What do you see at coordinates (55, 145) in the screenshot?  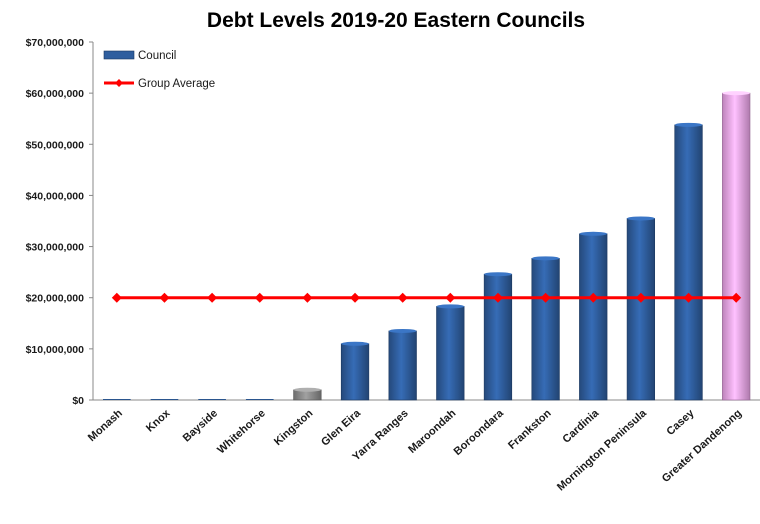 I see `y-tick-label: $50,000,000` at bounding box center [55, 145].